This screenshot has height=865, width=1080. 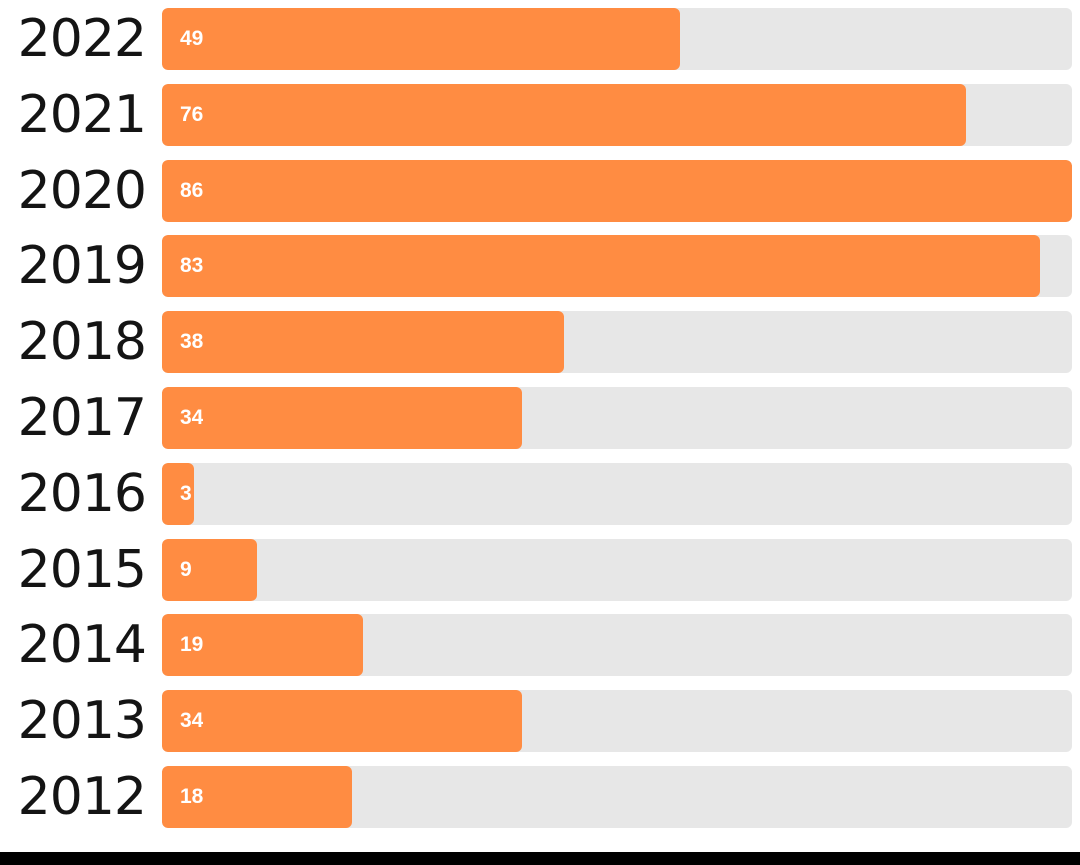 I want to click on bar-value-label: 38, so click(x=192, y=342).